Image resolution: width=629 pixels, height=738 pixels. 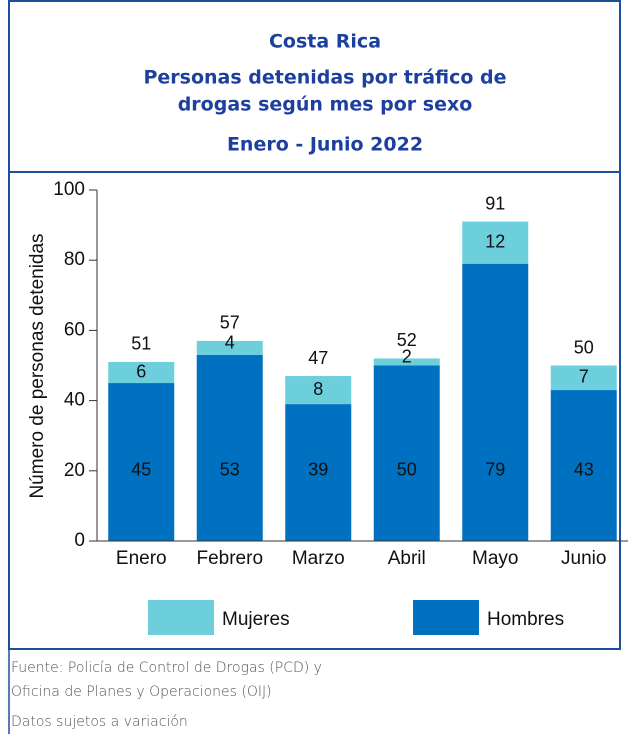 I want to click on y-axis-label: Número de personas detenidas, so click(x=37, y=365).